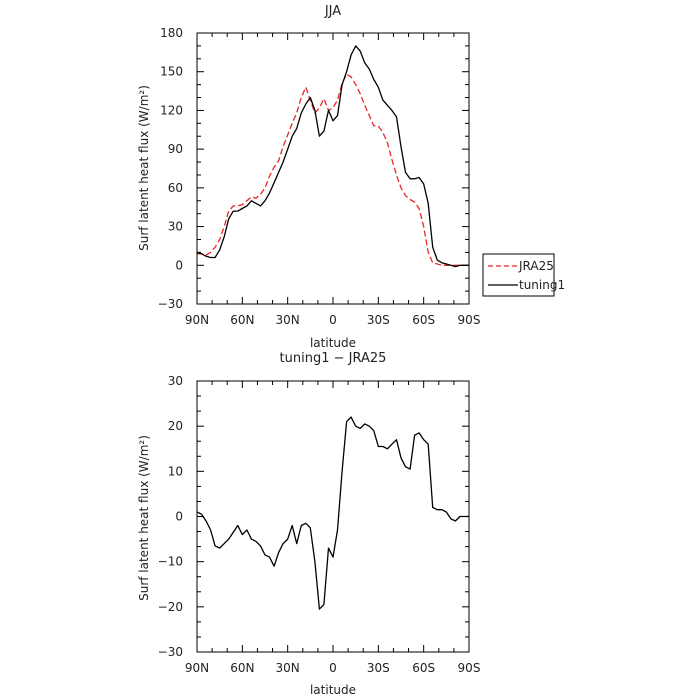 The height and width of the screenshot is (700, 700). Describe the element at coordinates (333, 320) in the screenshot. I see `chart-top-xtick-label: 0` at that location.